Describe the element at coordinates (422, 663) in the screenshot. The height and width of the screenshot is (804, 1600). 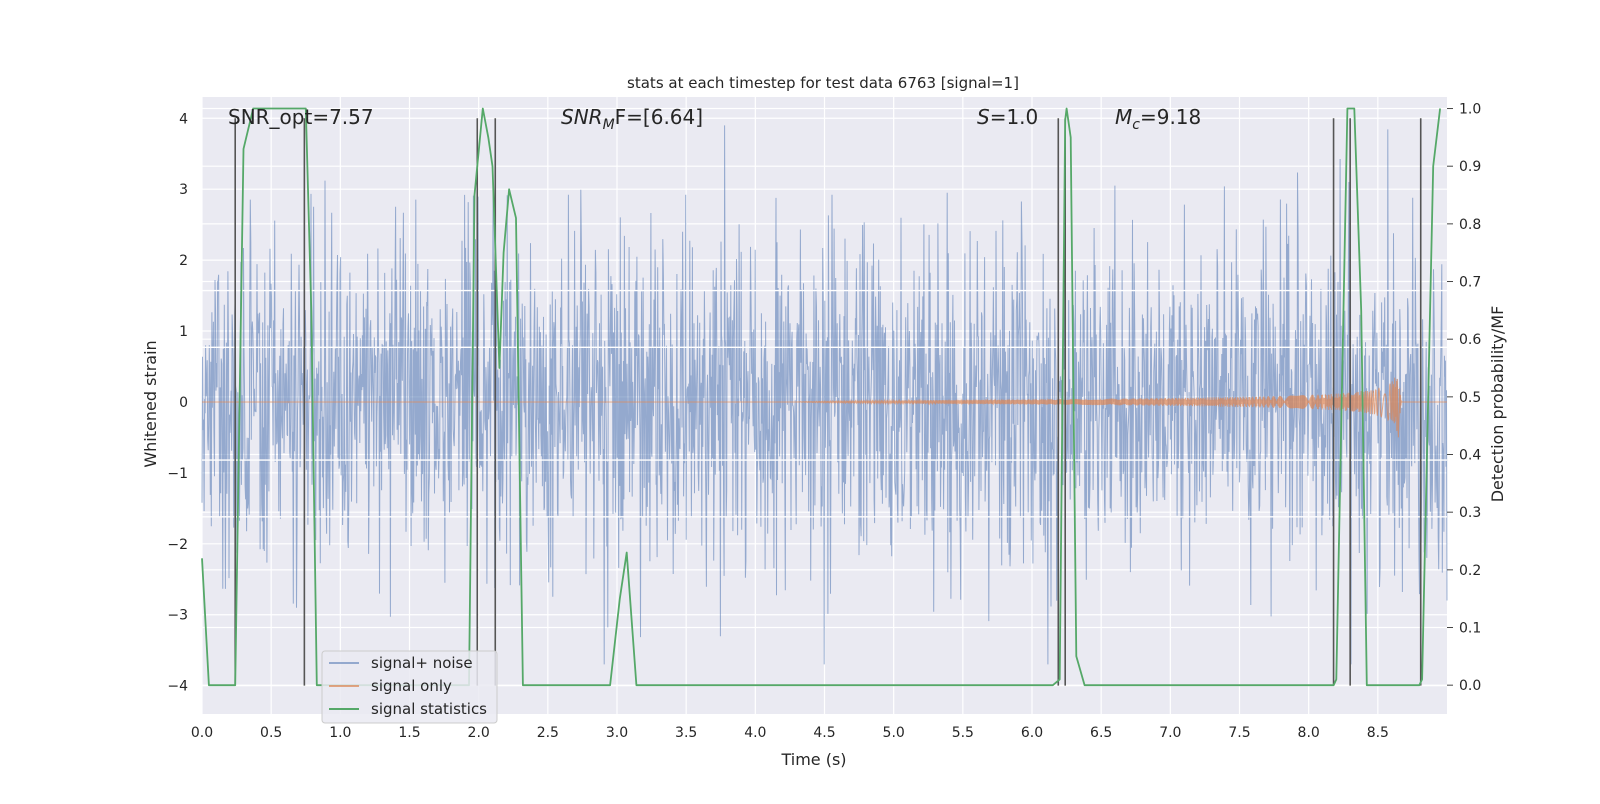
I see `legend-label-signal-noise: signal+ noise` at that location.